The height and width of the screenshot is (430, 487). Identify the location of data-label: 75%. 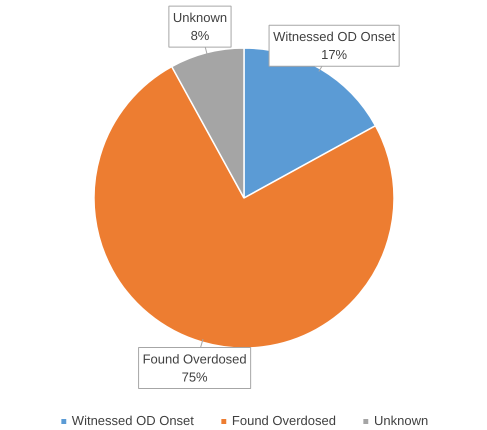
(195, 376).